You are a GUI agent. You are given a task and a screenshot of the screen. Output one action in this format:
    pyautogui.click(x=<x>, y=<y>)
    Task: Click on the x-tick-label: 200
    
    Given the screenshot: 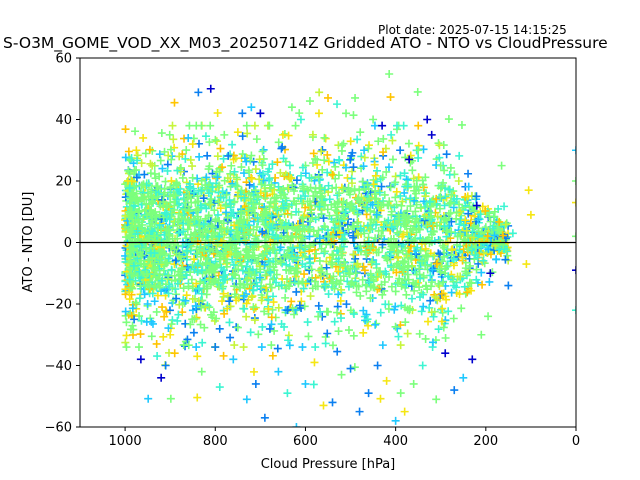 What is the action you would take?
    pyautogui.click(x=485, y=441)
    